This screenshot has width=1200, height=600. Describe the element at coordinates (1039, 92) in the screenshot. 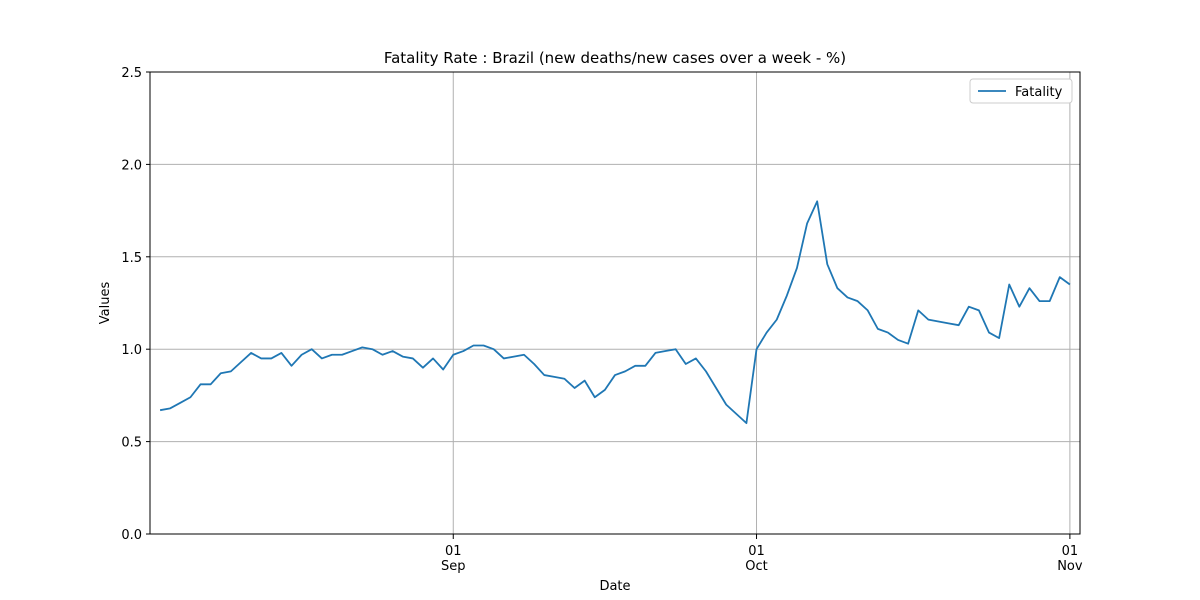

I see `legend-label: Fatality` at that location.